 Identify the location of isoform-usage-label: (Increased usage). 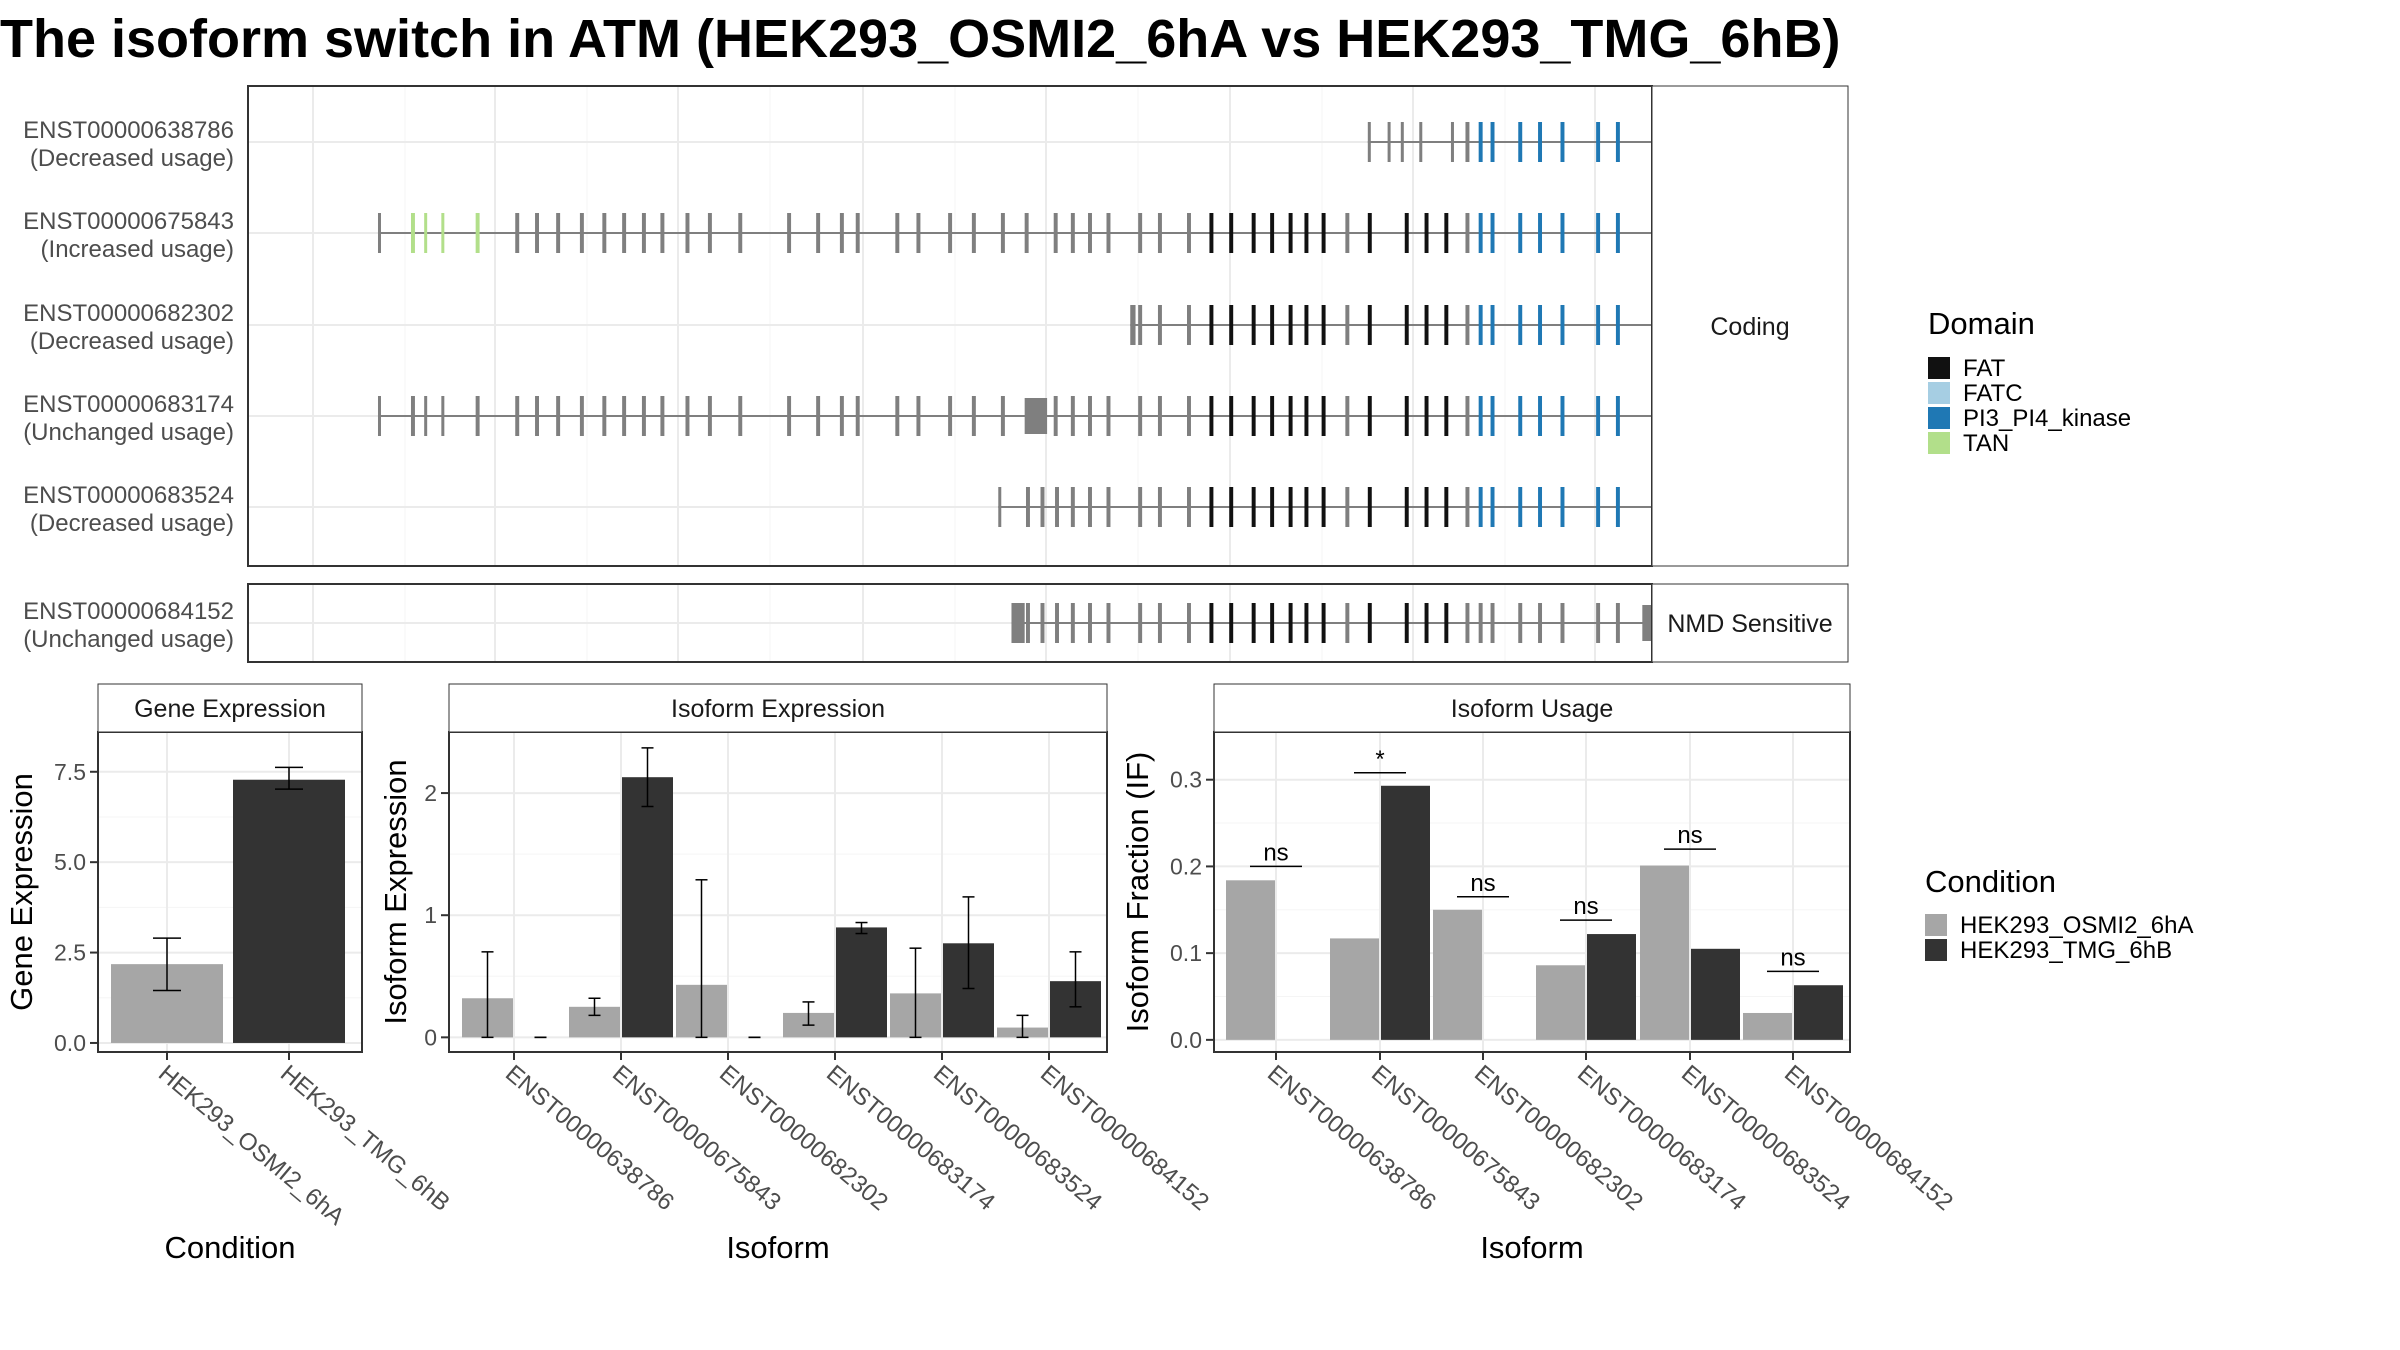
(137, 249).